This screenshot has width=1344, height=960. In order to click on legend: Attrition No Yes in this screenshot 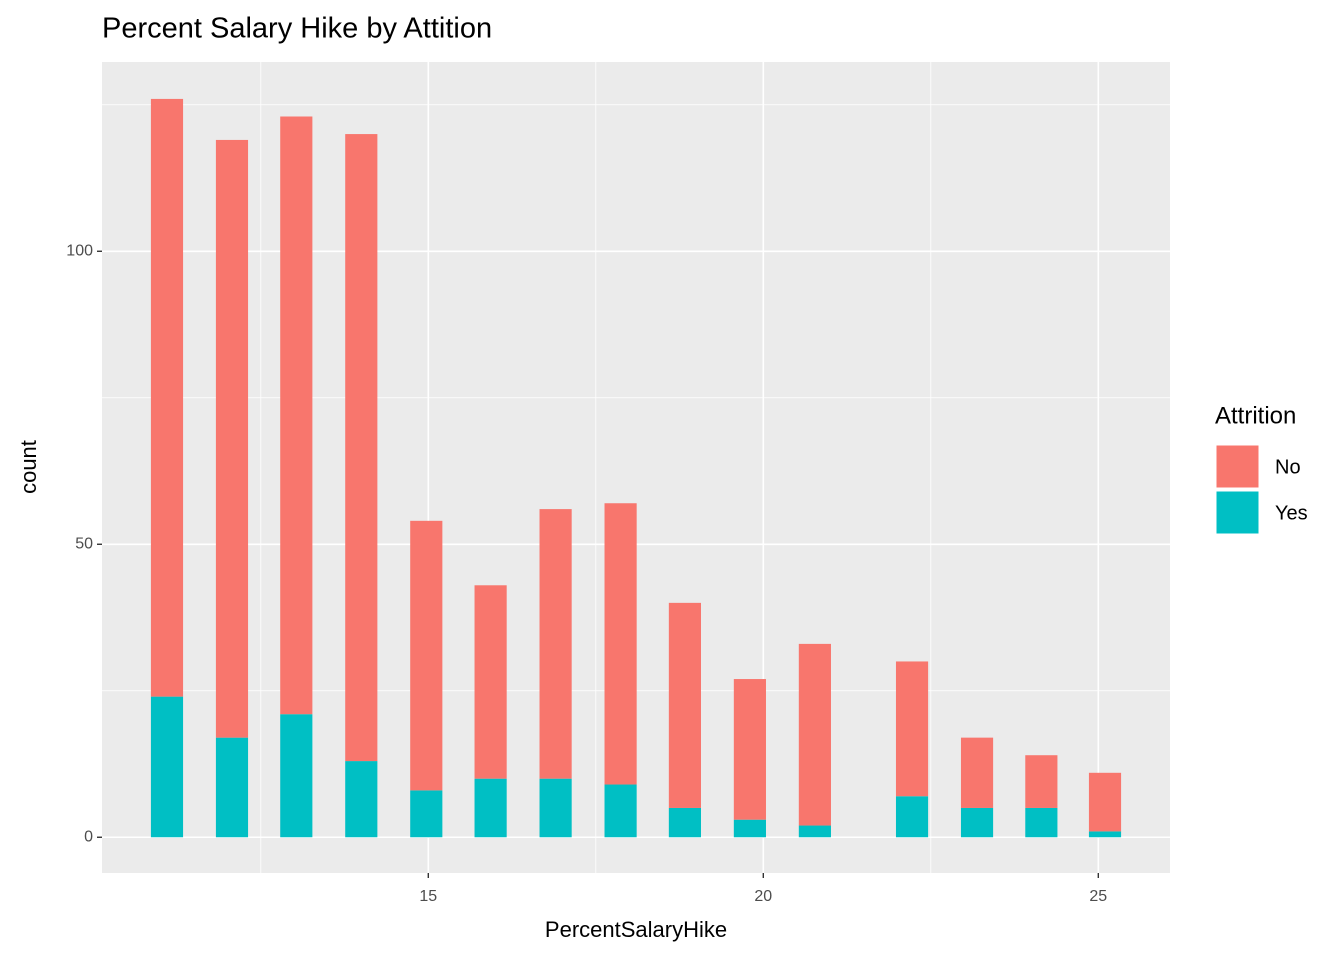, I will do `click(1261, 468)`.